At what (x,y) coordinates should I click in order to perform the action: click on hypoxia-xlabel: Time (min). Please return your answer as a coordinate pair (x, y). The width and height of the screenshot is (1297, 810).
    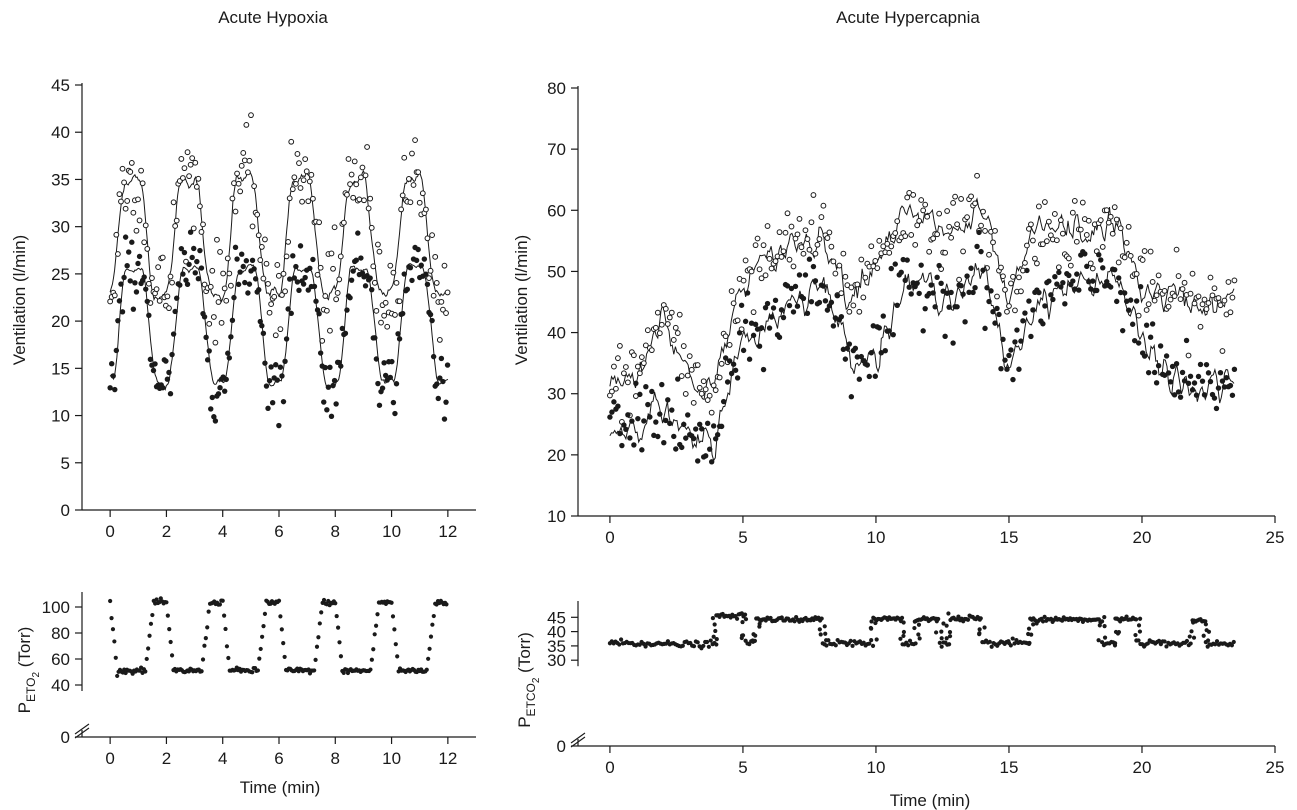
    Looking at the image, I should click on (280, 787).